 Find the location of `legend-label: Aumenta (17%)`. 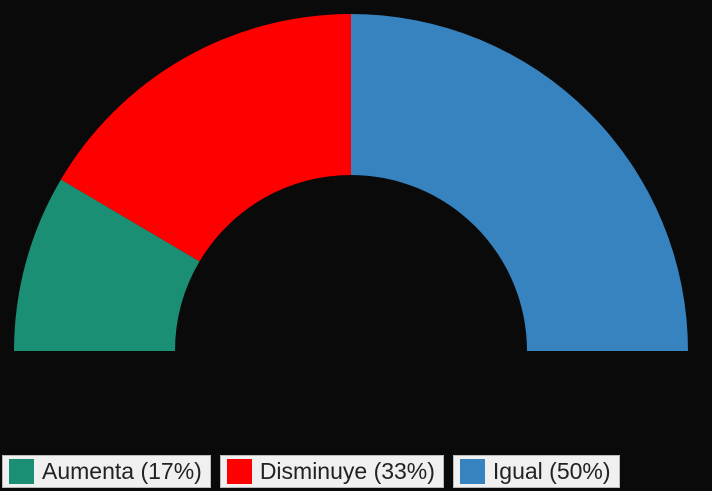

legend-label: Aumenta (17%) is located at coordinates (122, 471).